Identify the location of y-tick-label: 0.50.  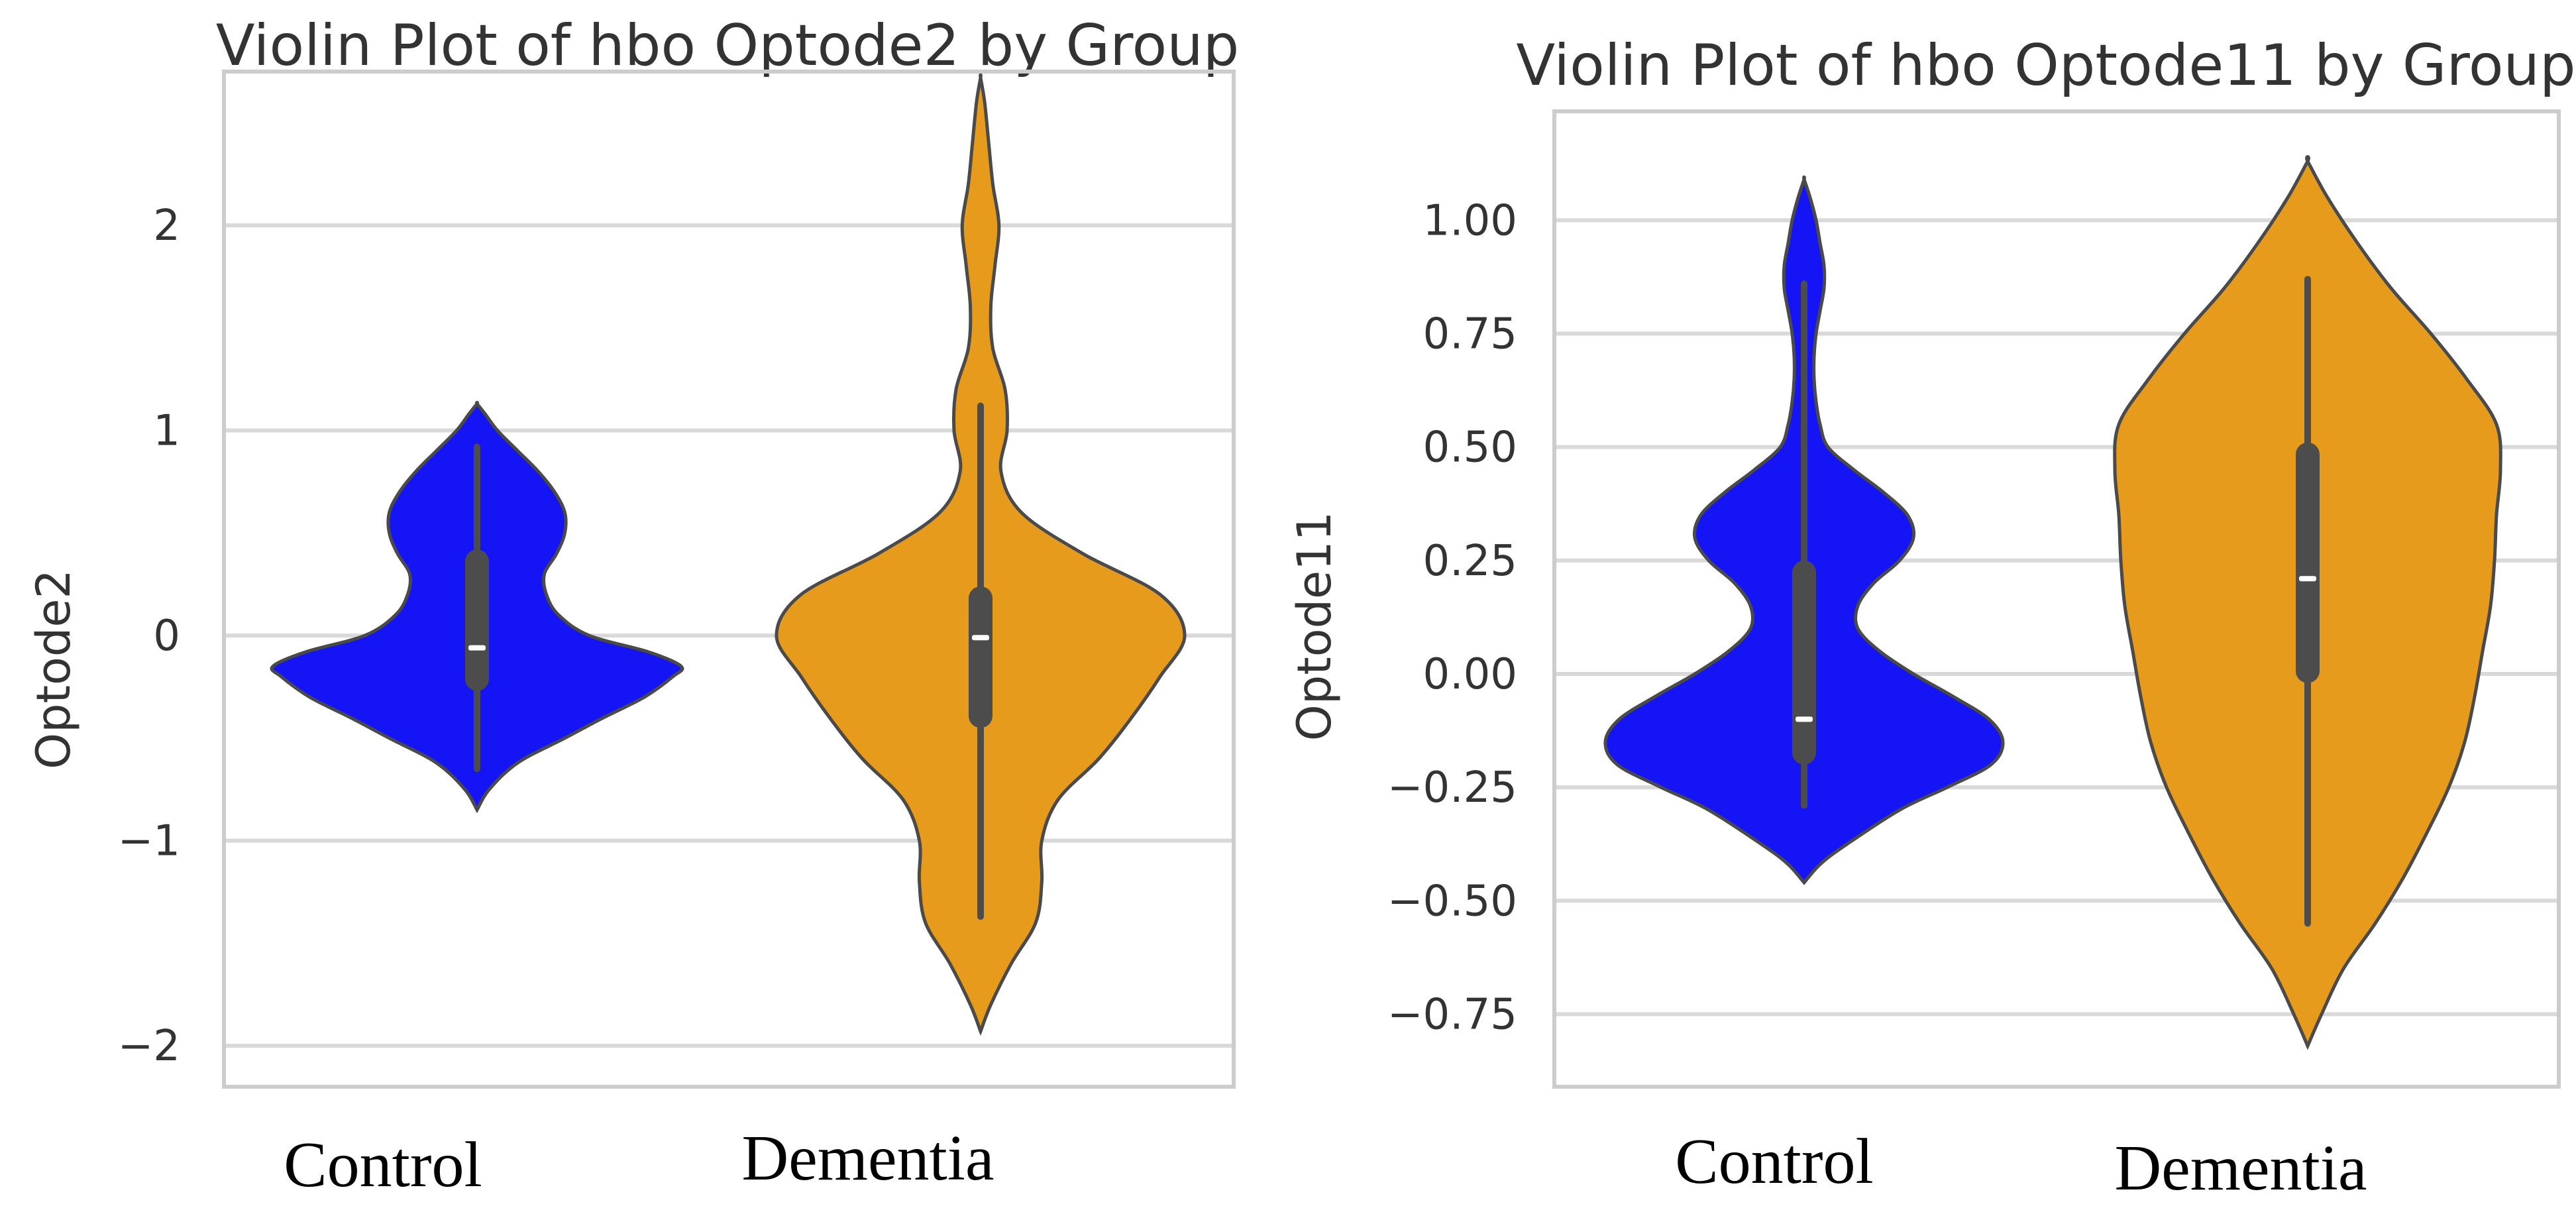
(1471, 447).